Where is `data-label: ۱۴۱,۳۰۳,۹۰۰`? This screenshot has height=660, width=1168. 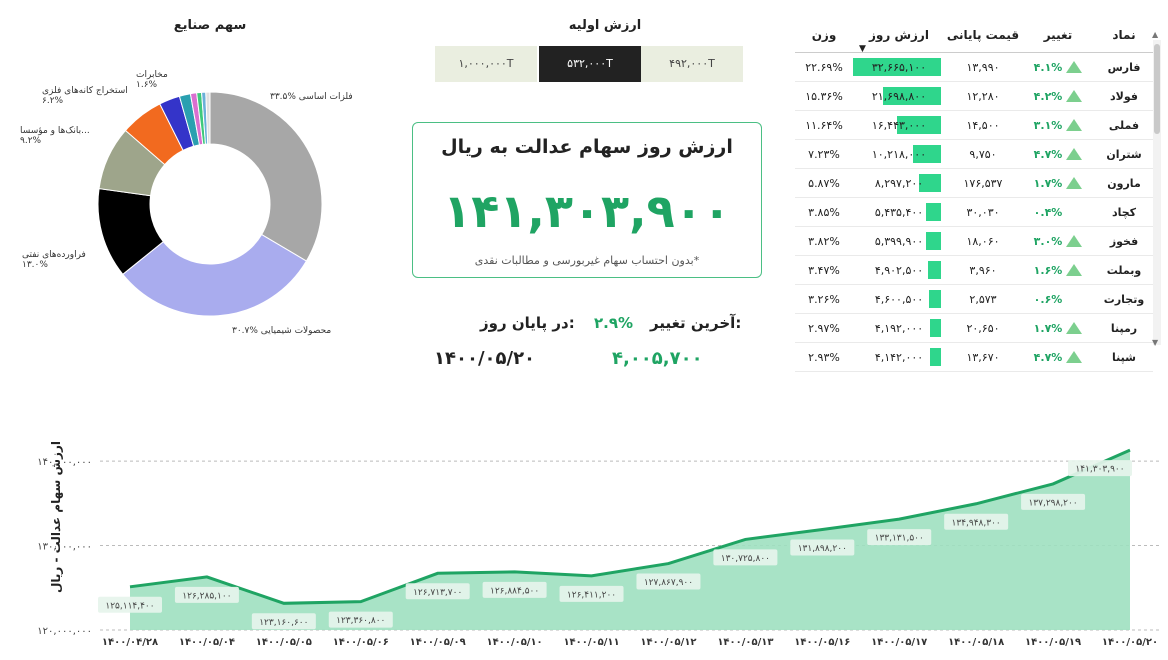 data-label: ۱۴۱,۳۰۳,۹۰۰ is located at coordinates (1100, 468).